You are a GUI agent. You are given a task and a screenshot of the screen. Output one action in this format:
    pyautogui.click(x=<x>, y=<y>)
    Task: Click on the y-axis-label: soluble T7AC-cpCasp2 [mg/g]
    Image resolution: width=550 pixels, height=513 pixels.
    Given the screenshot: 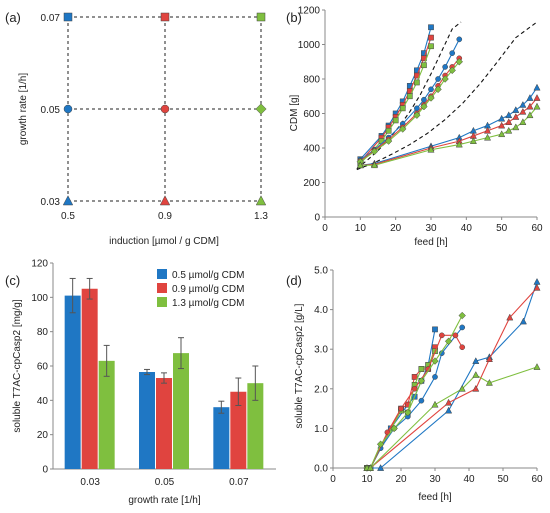 What is the action you would take?
    pyautogui.click(x=17, y=365)
    